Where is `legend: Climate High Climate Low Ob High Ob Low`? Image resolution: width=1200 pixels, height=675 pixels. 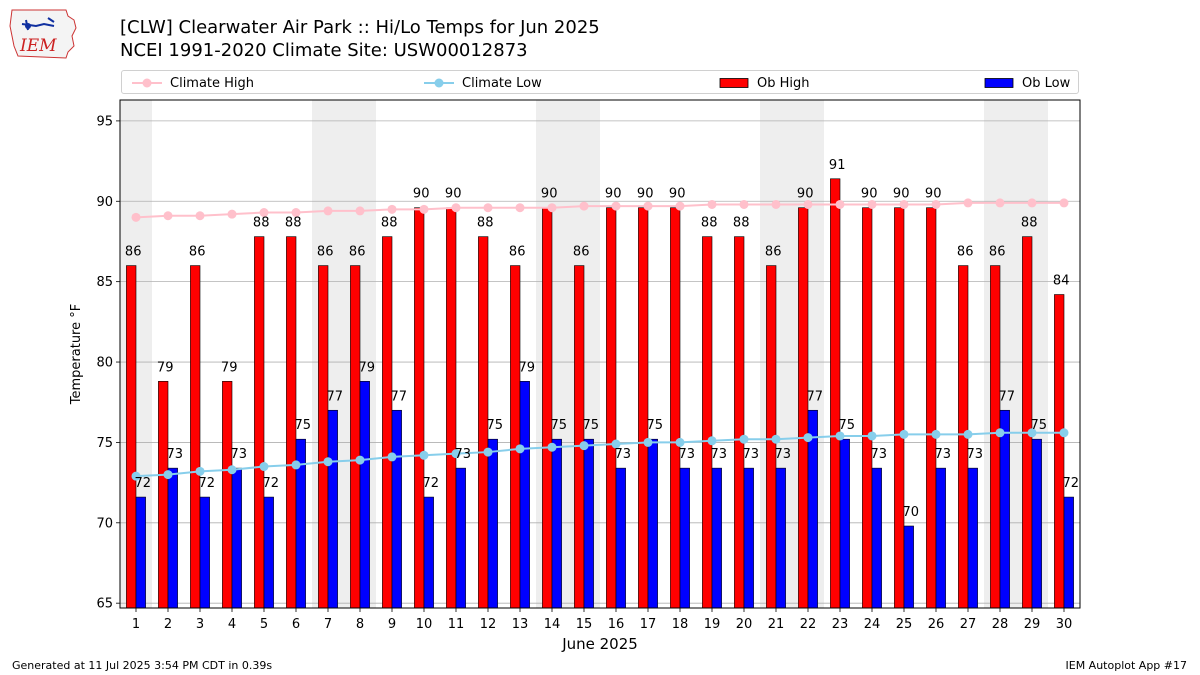
legend: Climate High Climate Low Ob High Ob Low is located at coordinates (600, 82).